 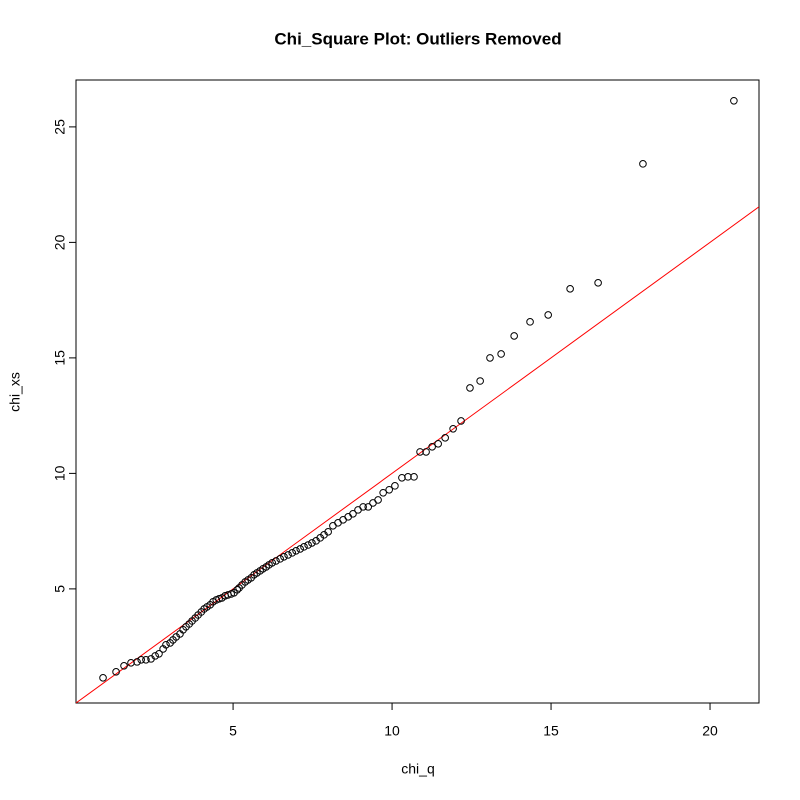 I want to click on x-axis-title: chi_q, so click(x=417, y=769).